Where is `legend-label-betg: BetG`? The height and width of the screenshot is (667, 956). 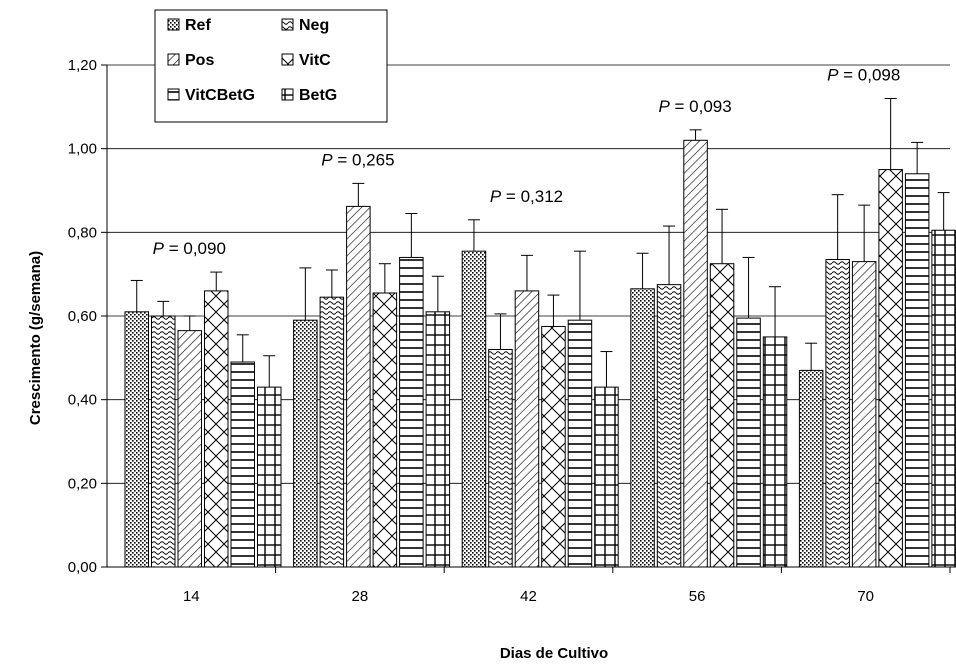 legend-label-betg: BetG is located at coordinates (318, 95).